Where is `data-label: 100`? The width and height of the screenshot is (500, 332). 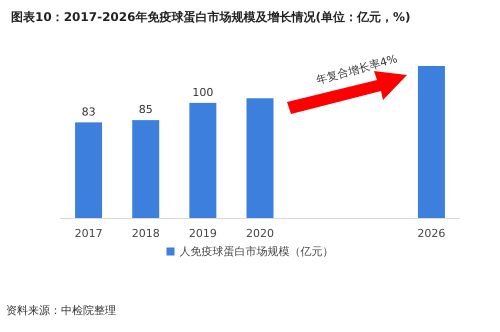 data-label: 100 is located at coordinates (203, 92).